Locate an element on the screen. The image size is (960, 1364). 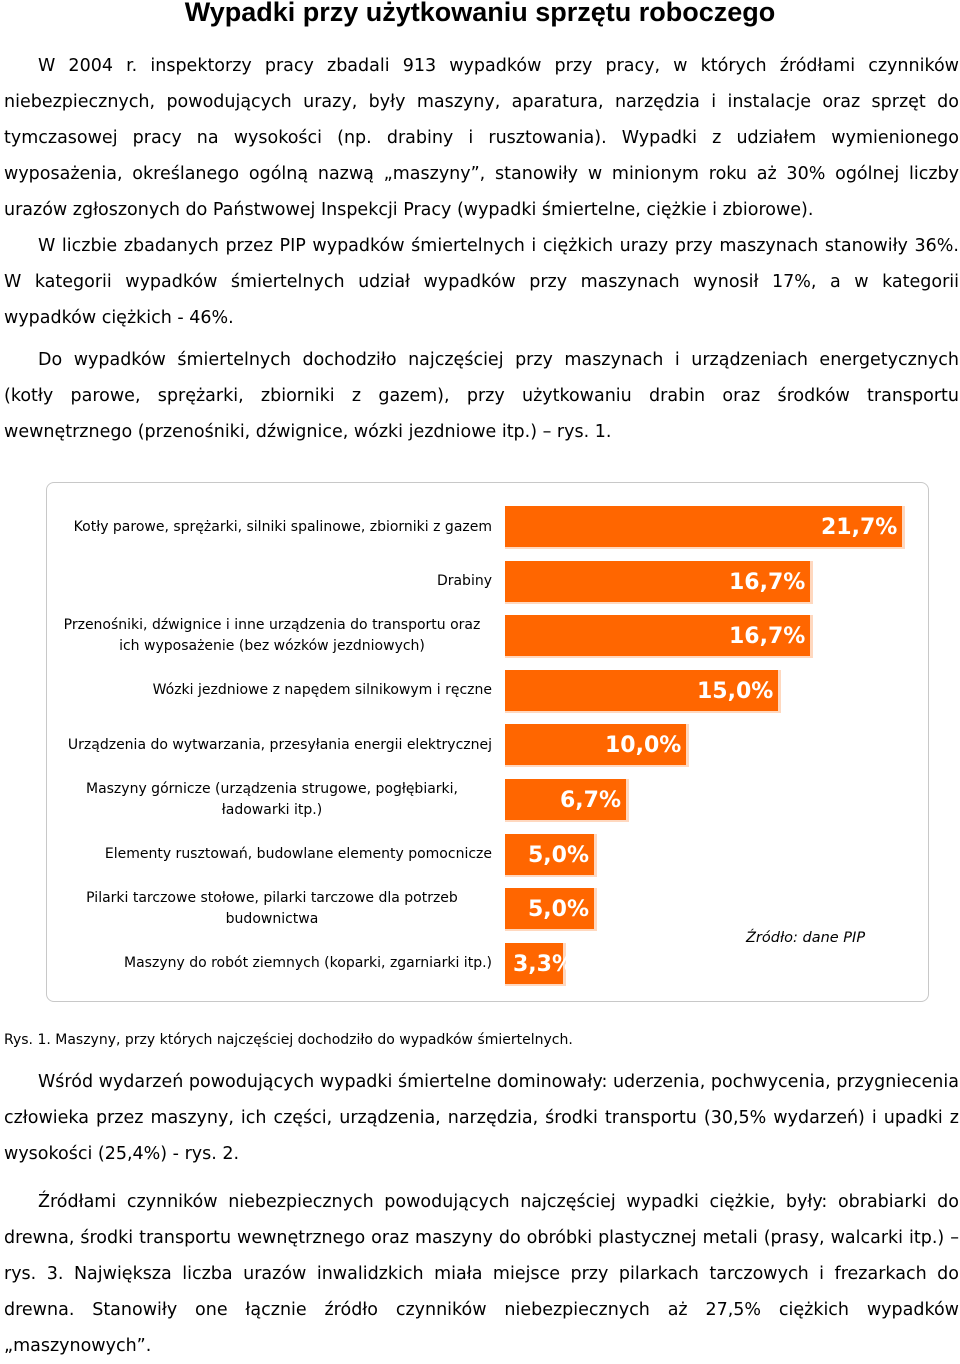
bar-value-label: 3,3% is located at coordinates (544, 964).